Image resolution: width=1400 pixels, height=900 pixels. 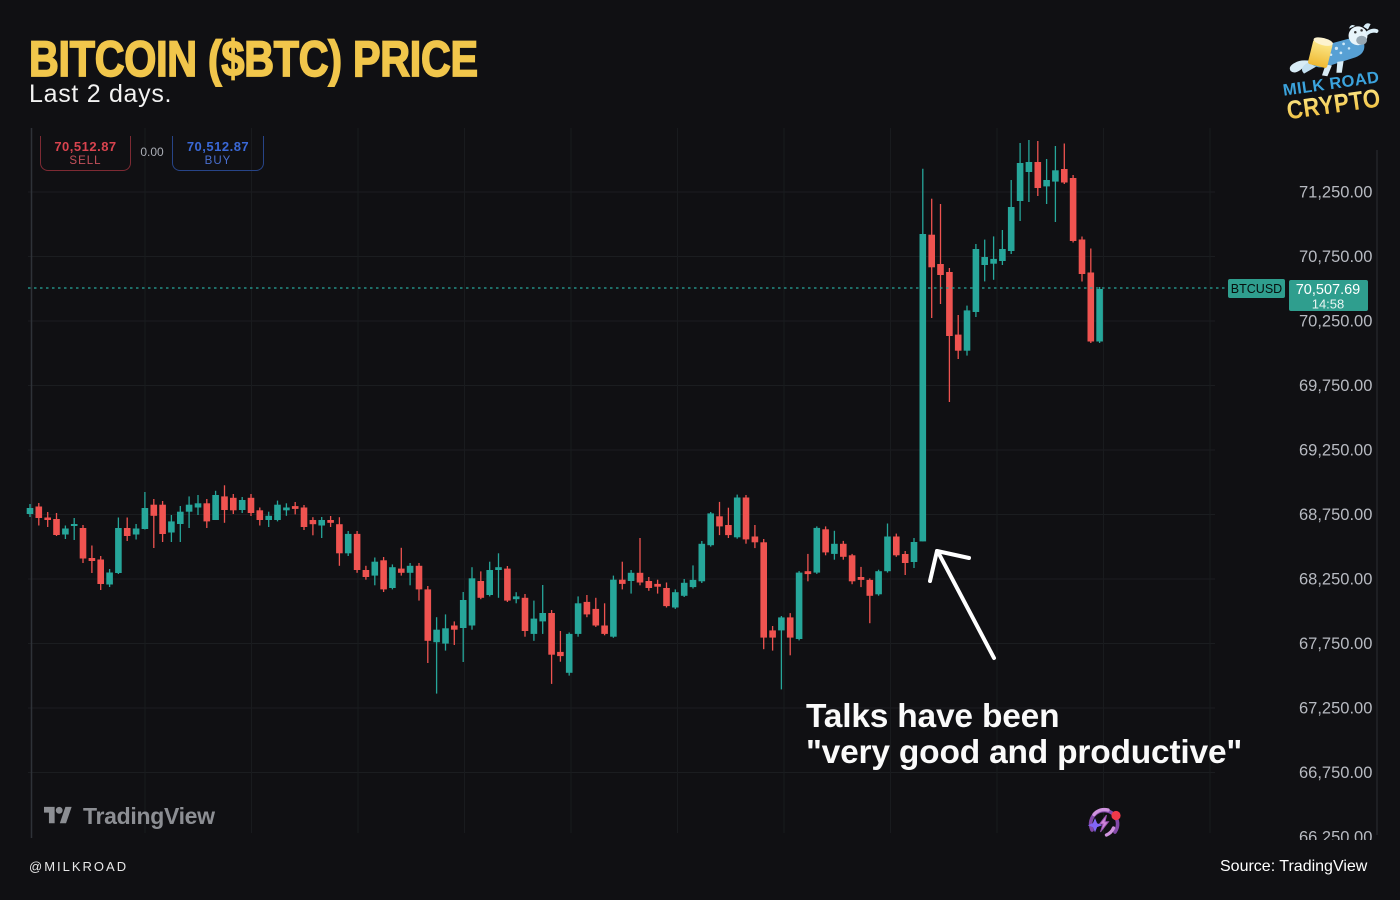 I want to click on svg-text: 71,250.00, so click(x=1335, y=193).